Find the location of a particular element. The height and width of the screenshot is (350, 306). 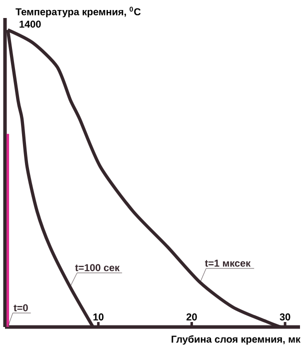

annotation: 1400 is located at coordinates (30, 24).